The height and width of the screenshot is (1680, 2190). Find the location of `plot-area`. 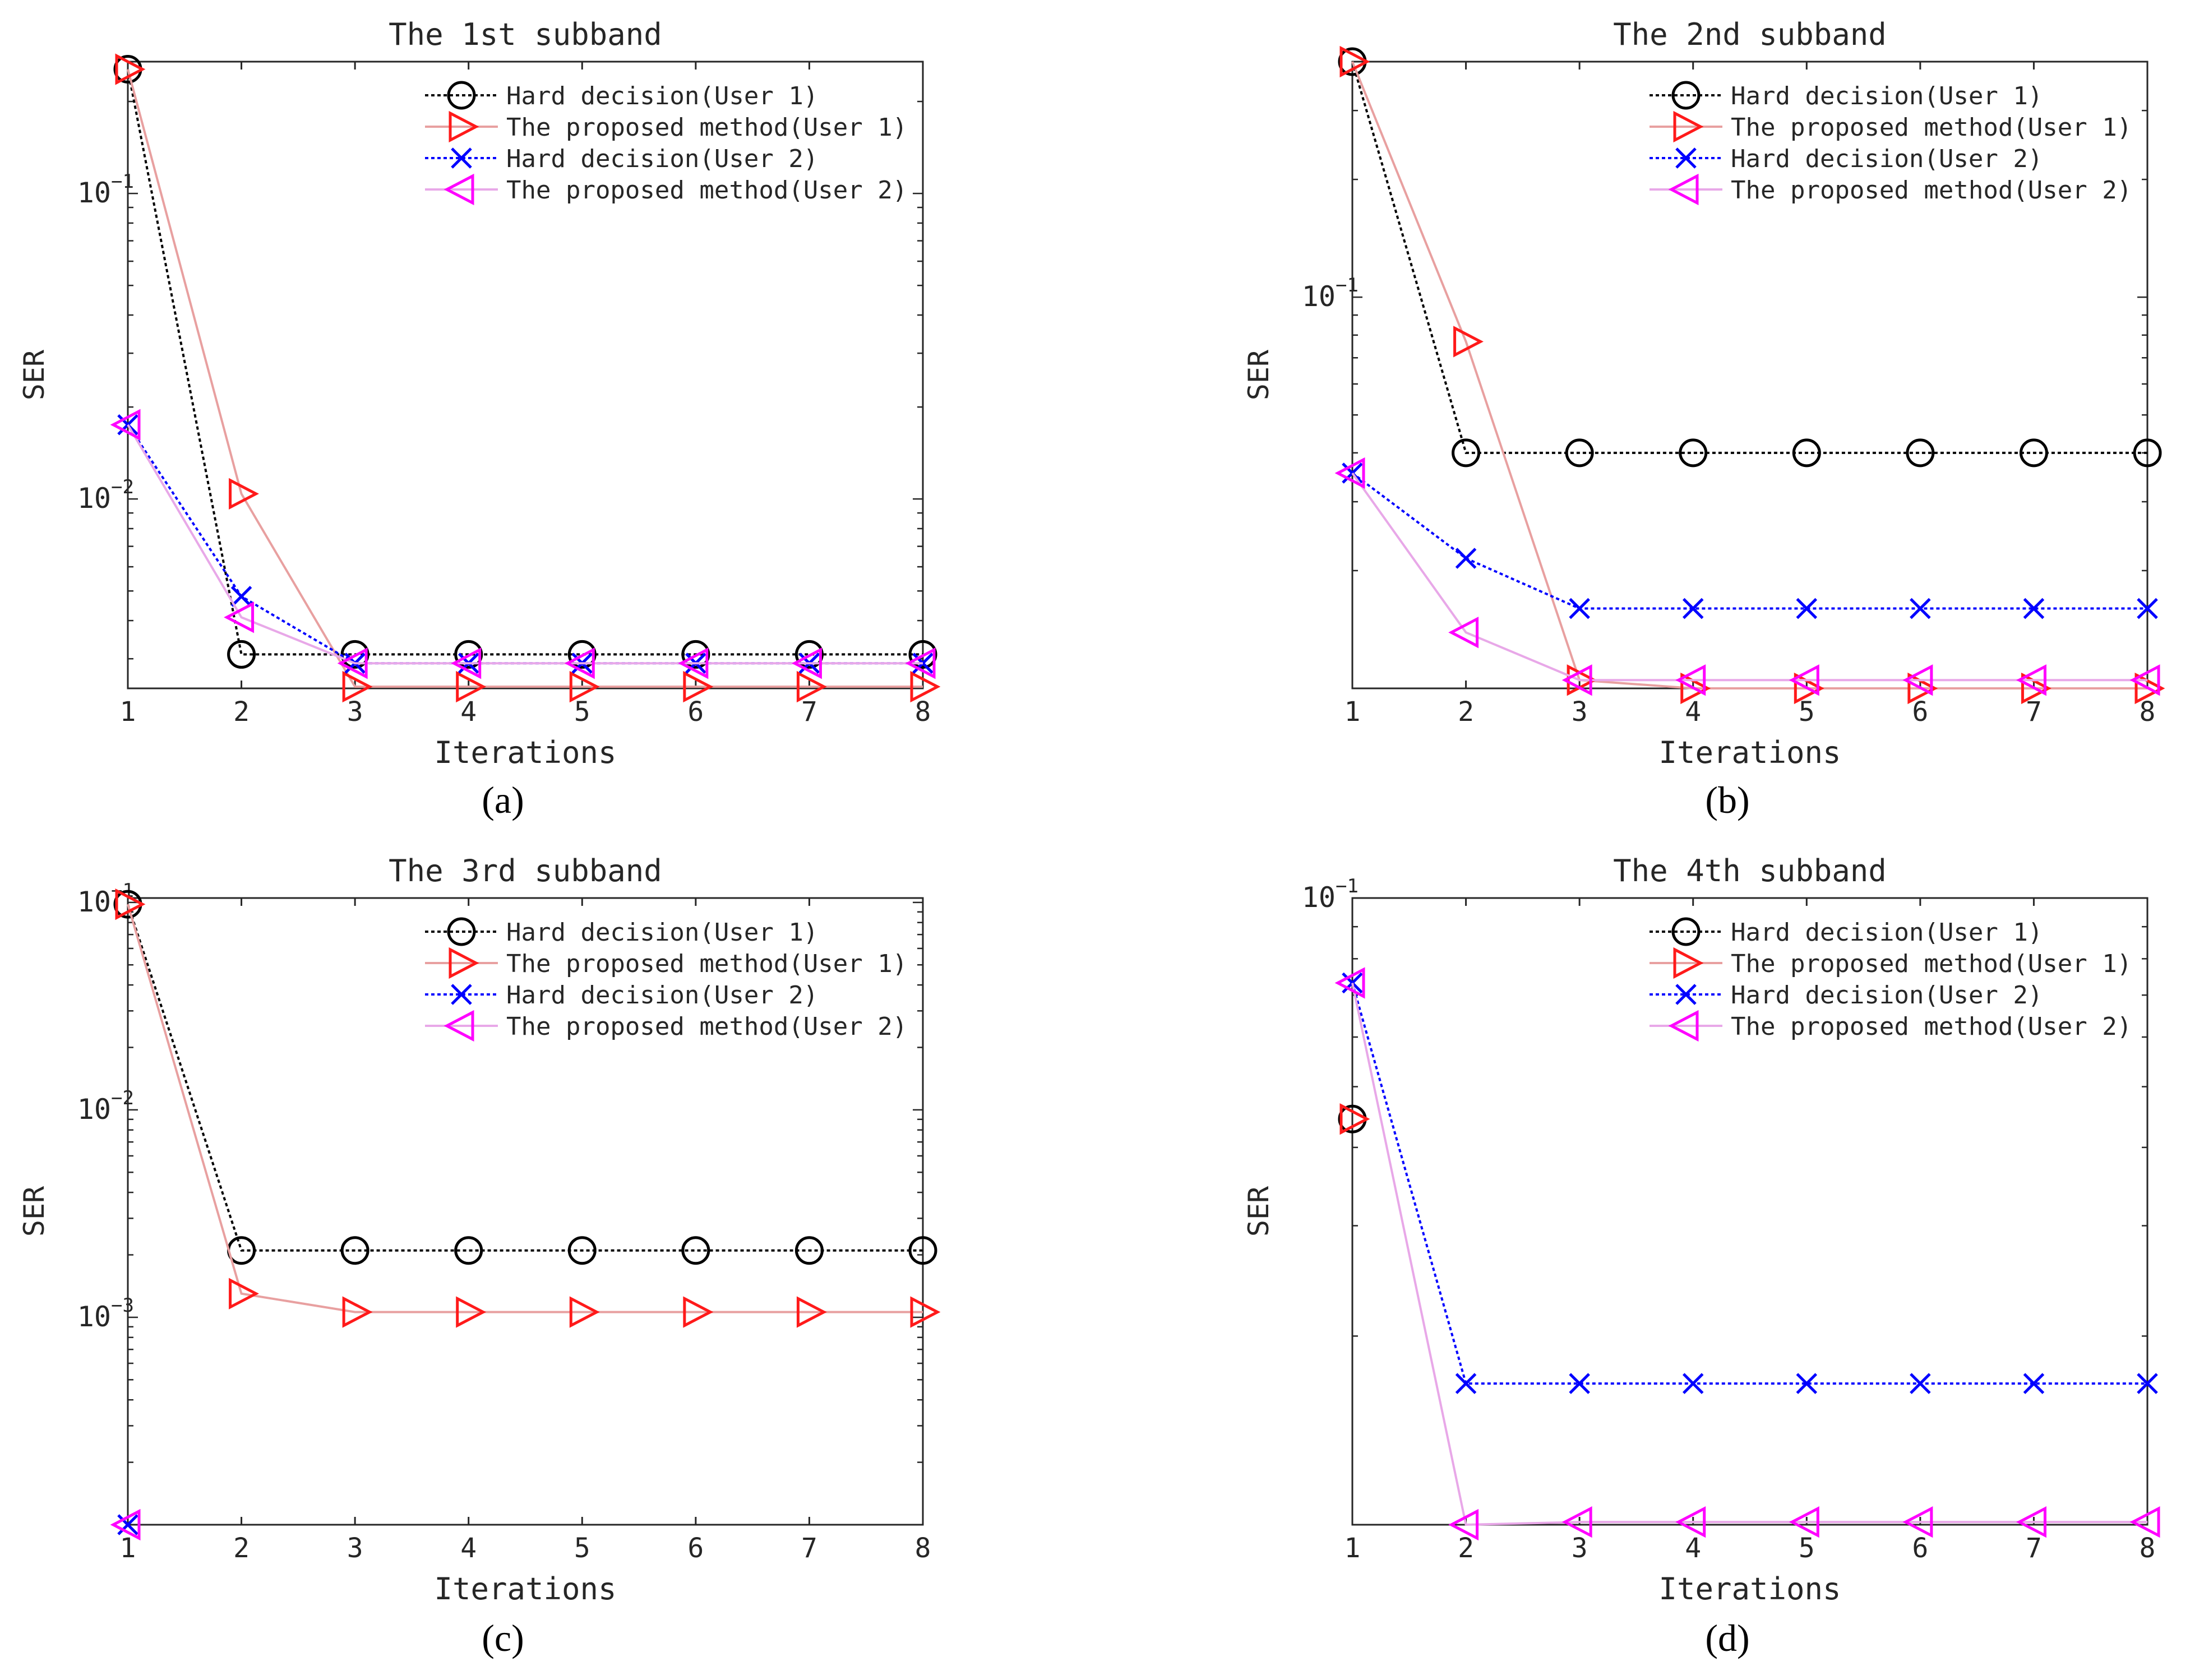

plot-area is located at coordinates (1750, 1212).